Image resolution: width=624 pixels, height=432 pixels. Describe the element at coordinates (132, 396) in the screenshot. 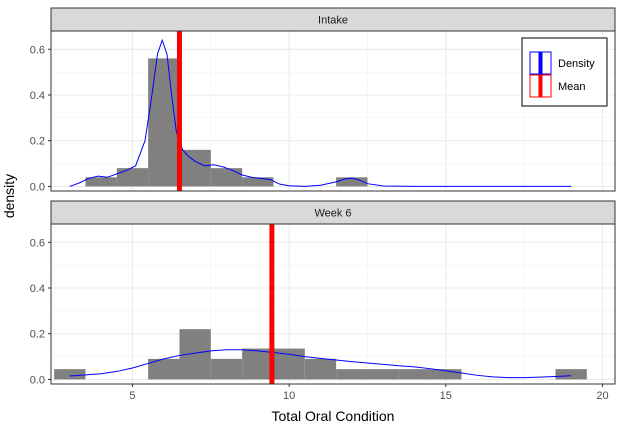

I see `x-tick-label: 5` at that location.